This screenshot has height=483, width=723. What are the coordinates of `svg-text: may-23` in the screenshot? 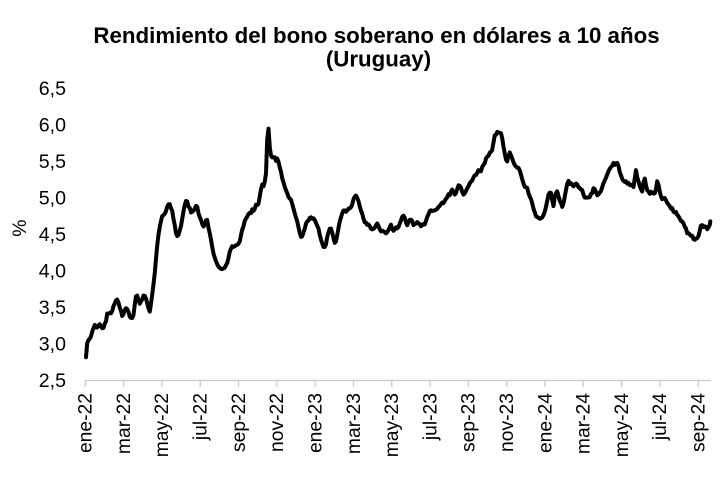 It's located at (392, 425).